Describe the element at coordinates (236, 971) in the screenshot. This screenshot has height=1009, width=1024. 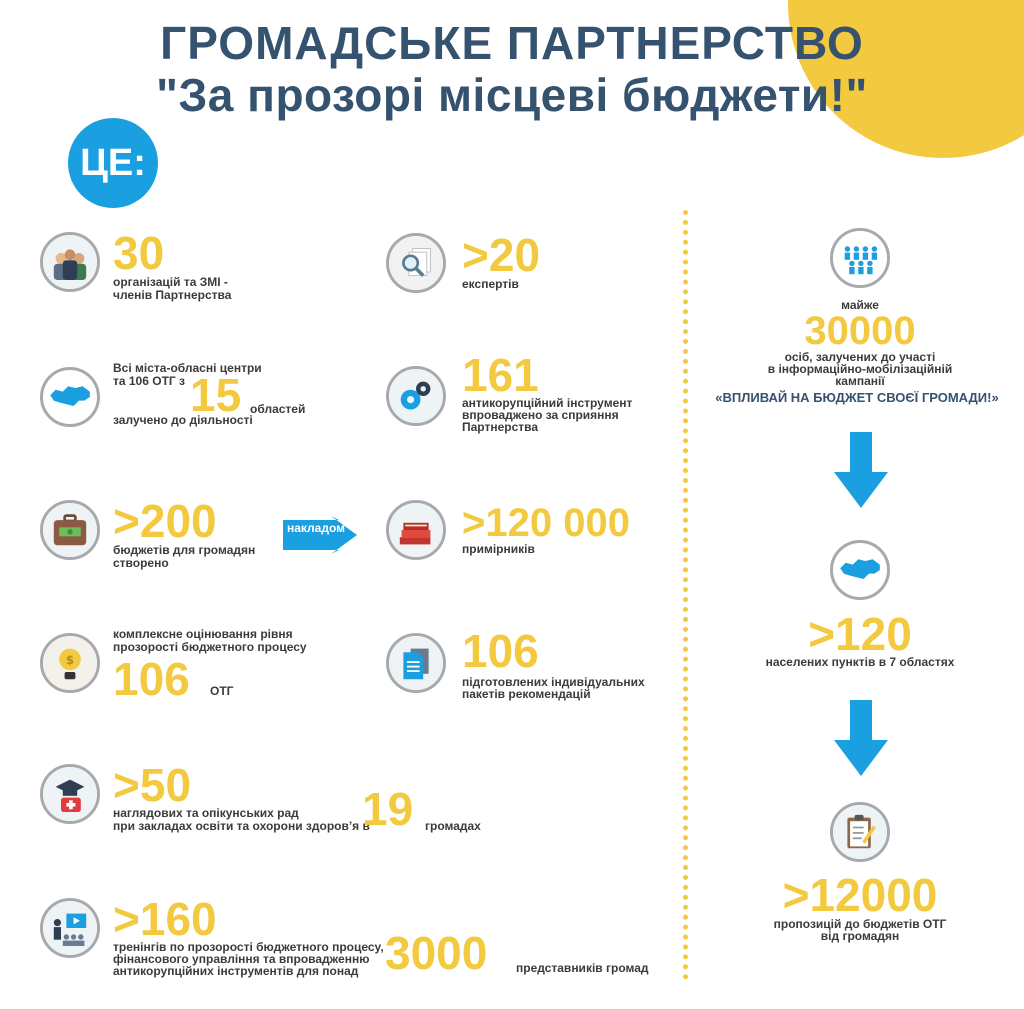
I see `label-160-line3: антикорупційних інструментів для понад` at that location.